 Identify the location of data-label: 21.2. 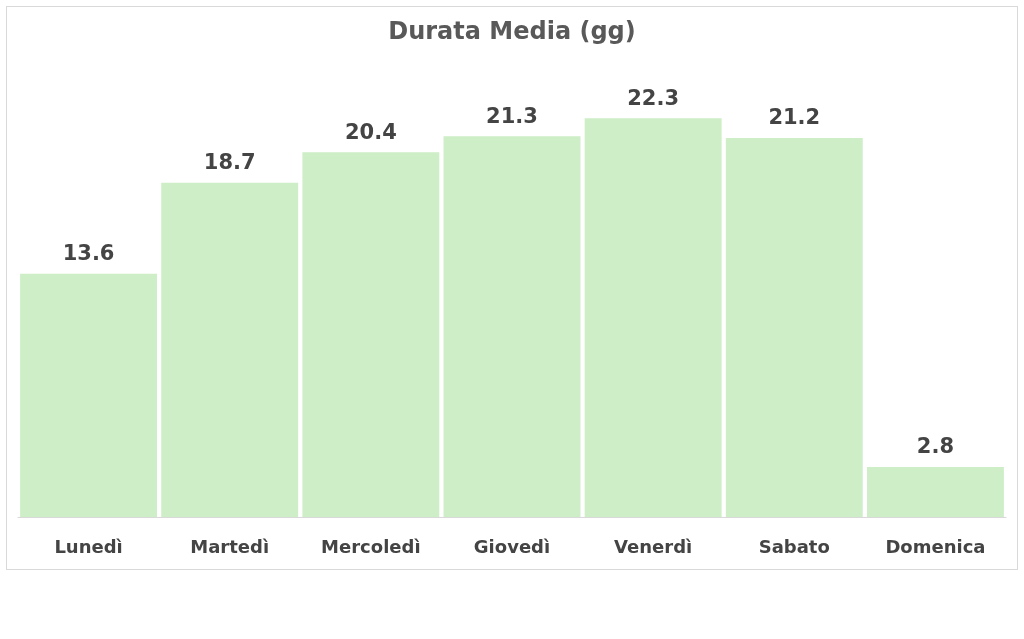
(794, 117).